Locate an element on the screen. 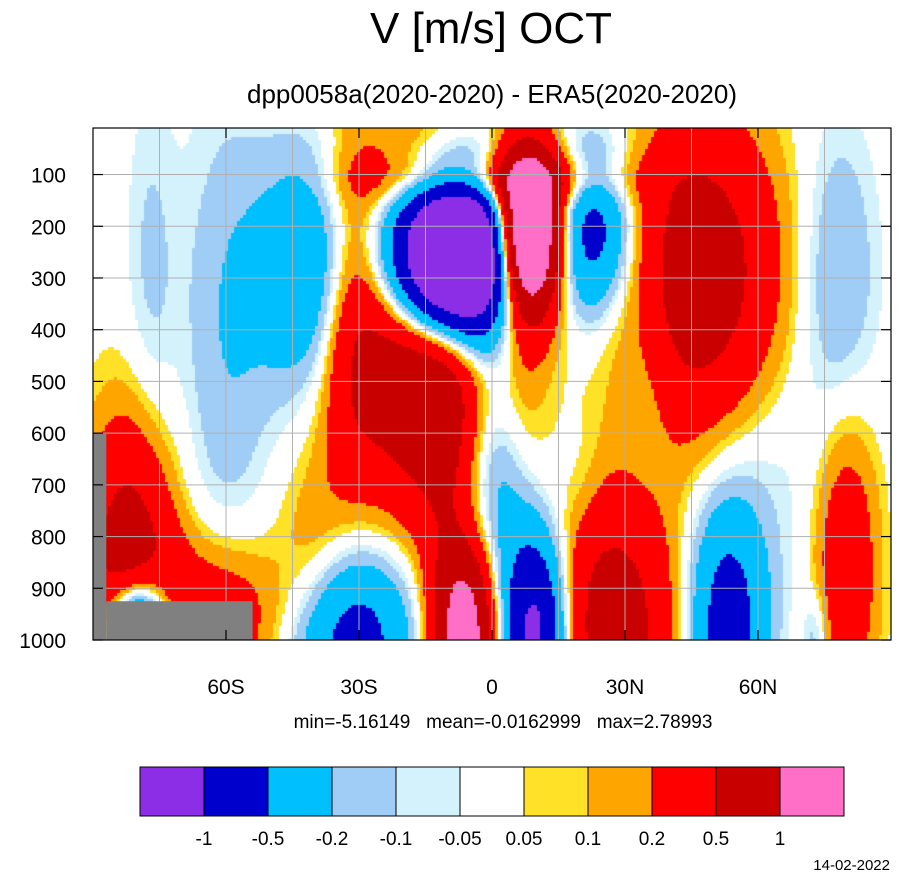 This screenshot has width=901, height=882. y-tick-label: 400 is located at coordinates (48, 331).